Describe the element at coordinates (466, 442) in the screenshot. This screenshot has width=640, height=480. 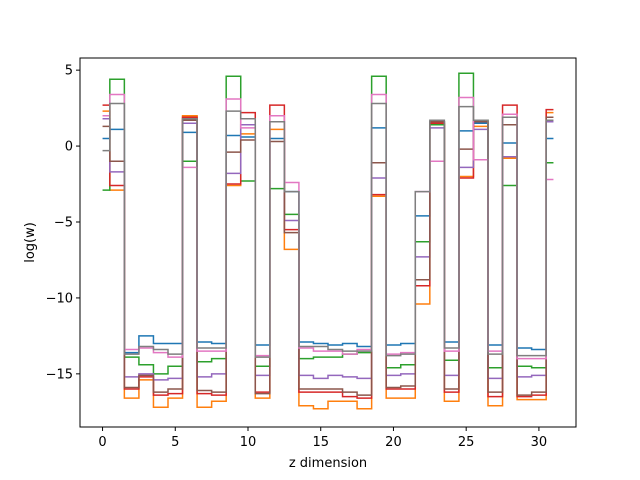
I see `x-tick-label: 25` at that location.